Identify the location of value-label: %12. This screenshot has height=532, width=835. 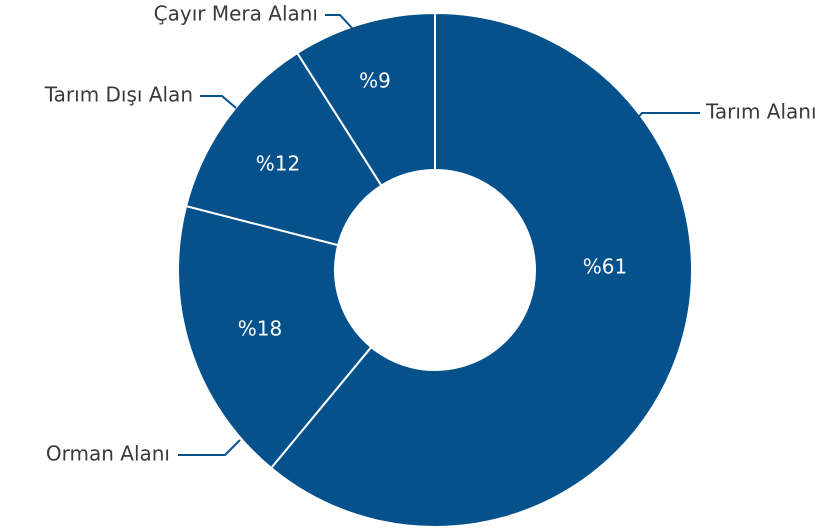
(278, 164).